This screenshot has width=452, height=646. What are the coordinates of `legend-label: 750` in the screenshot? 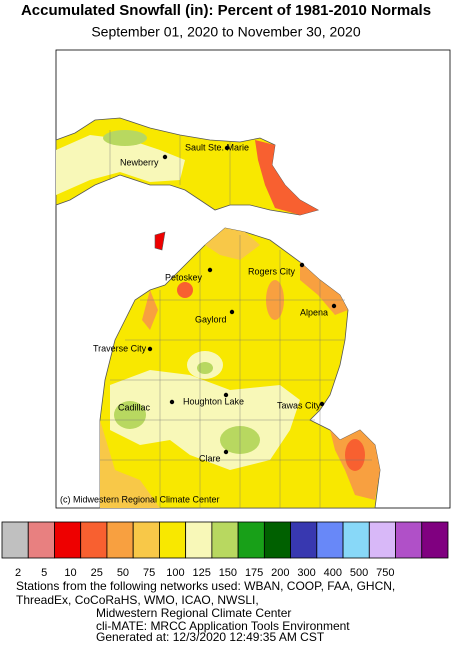 It's located at (385, 573).